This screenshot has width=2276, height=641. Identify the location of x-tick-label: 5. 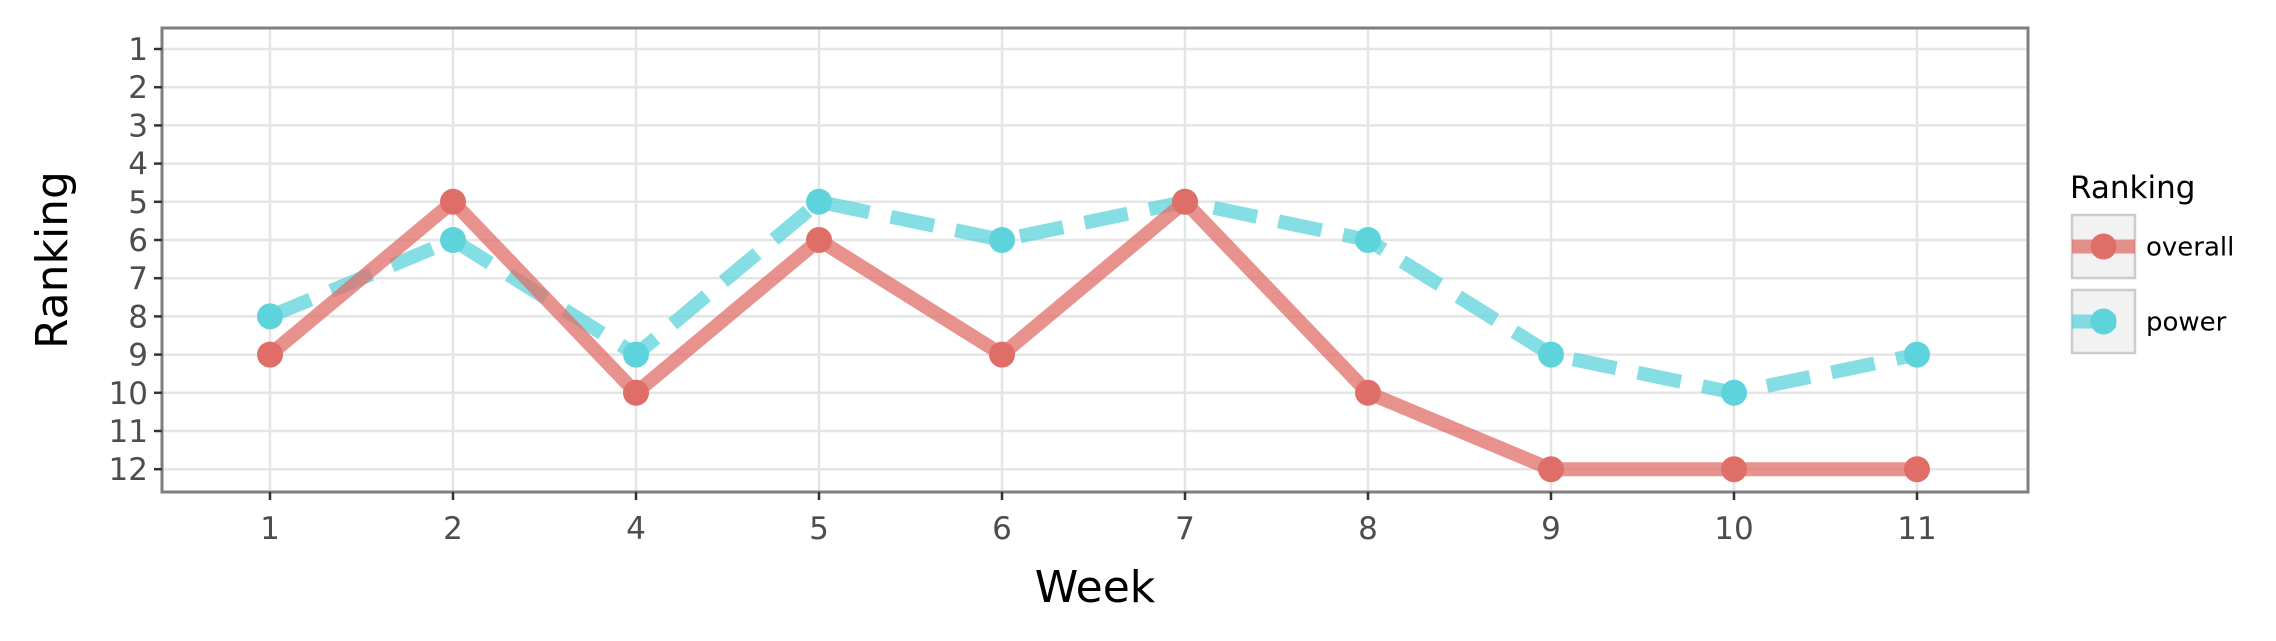
(819, 529).